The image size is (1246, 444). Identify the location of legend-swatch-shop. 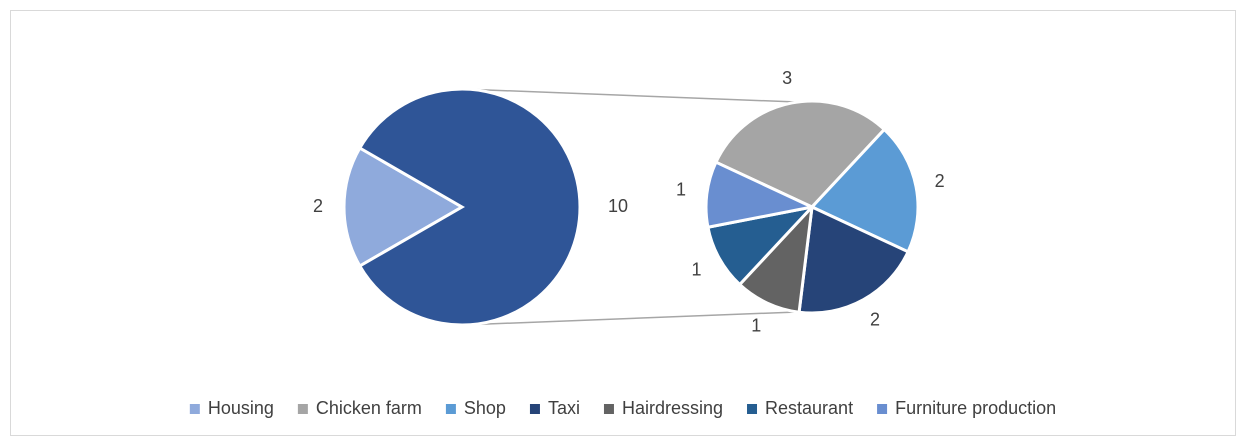
(450, 409).